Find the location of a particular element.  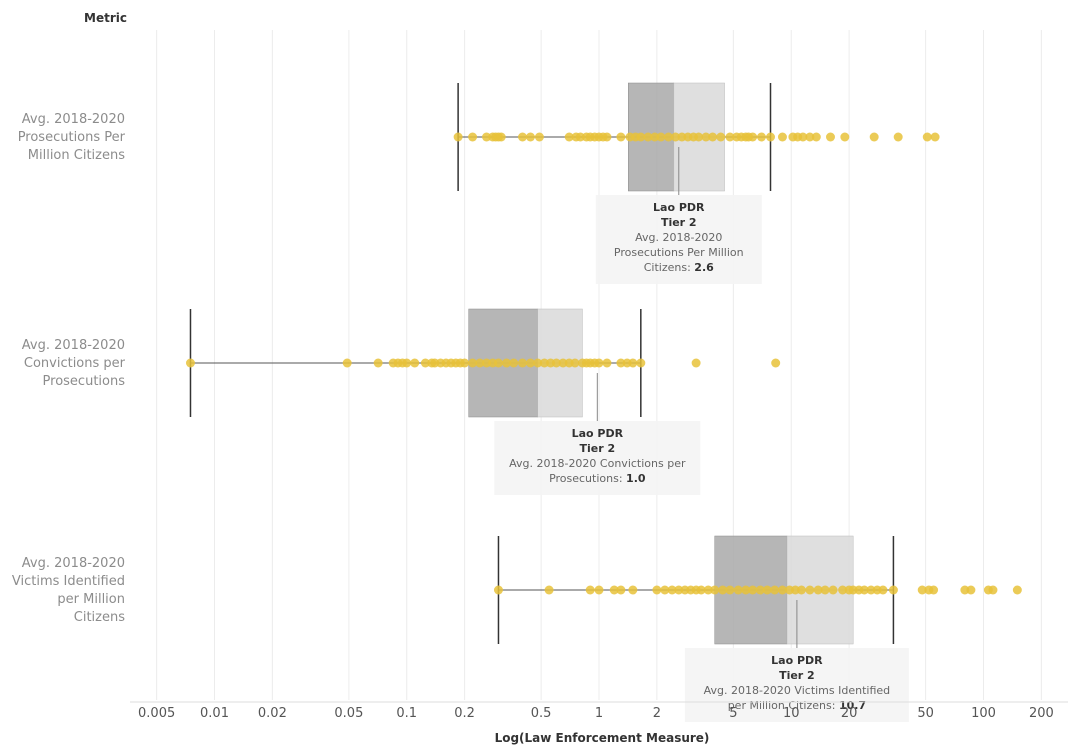

x-tick-label: 10 is located at coordinates (791, 713).